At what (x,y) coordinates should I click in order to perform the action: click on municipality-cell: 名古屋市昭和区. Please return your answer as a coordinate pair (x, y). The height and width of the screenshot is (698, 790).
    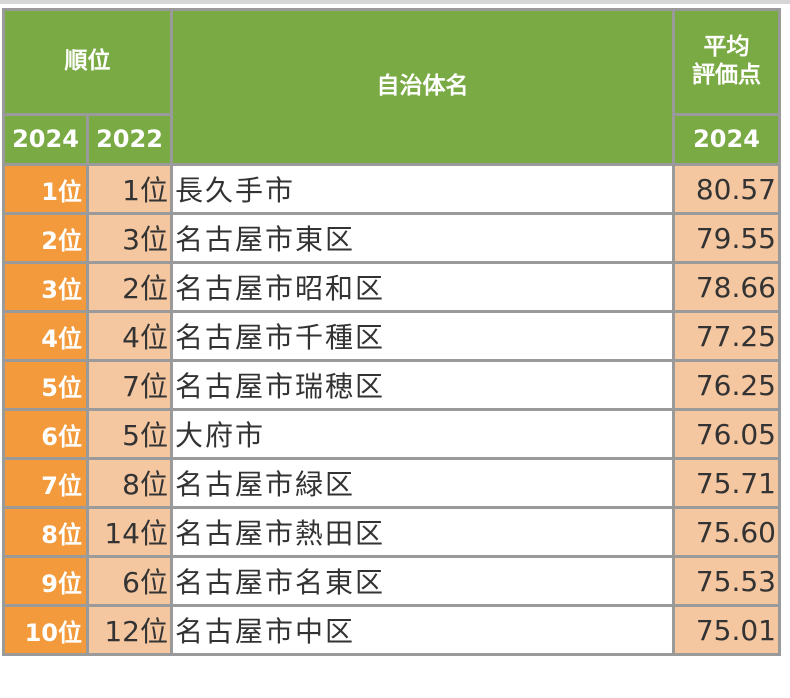
    Looking at the image, I should click on (422, 287).